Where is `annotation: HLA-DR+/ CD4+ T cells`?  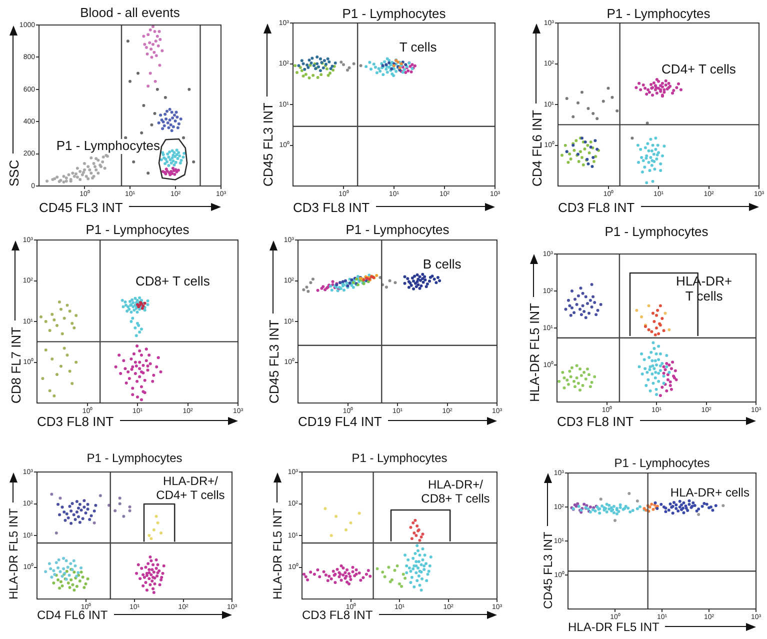
annotation: HLA-DR+/ CD4+ T cells is located at coordinates (190, 488).